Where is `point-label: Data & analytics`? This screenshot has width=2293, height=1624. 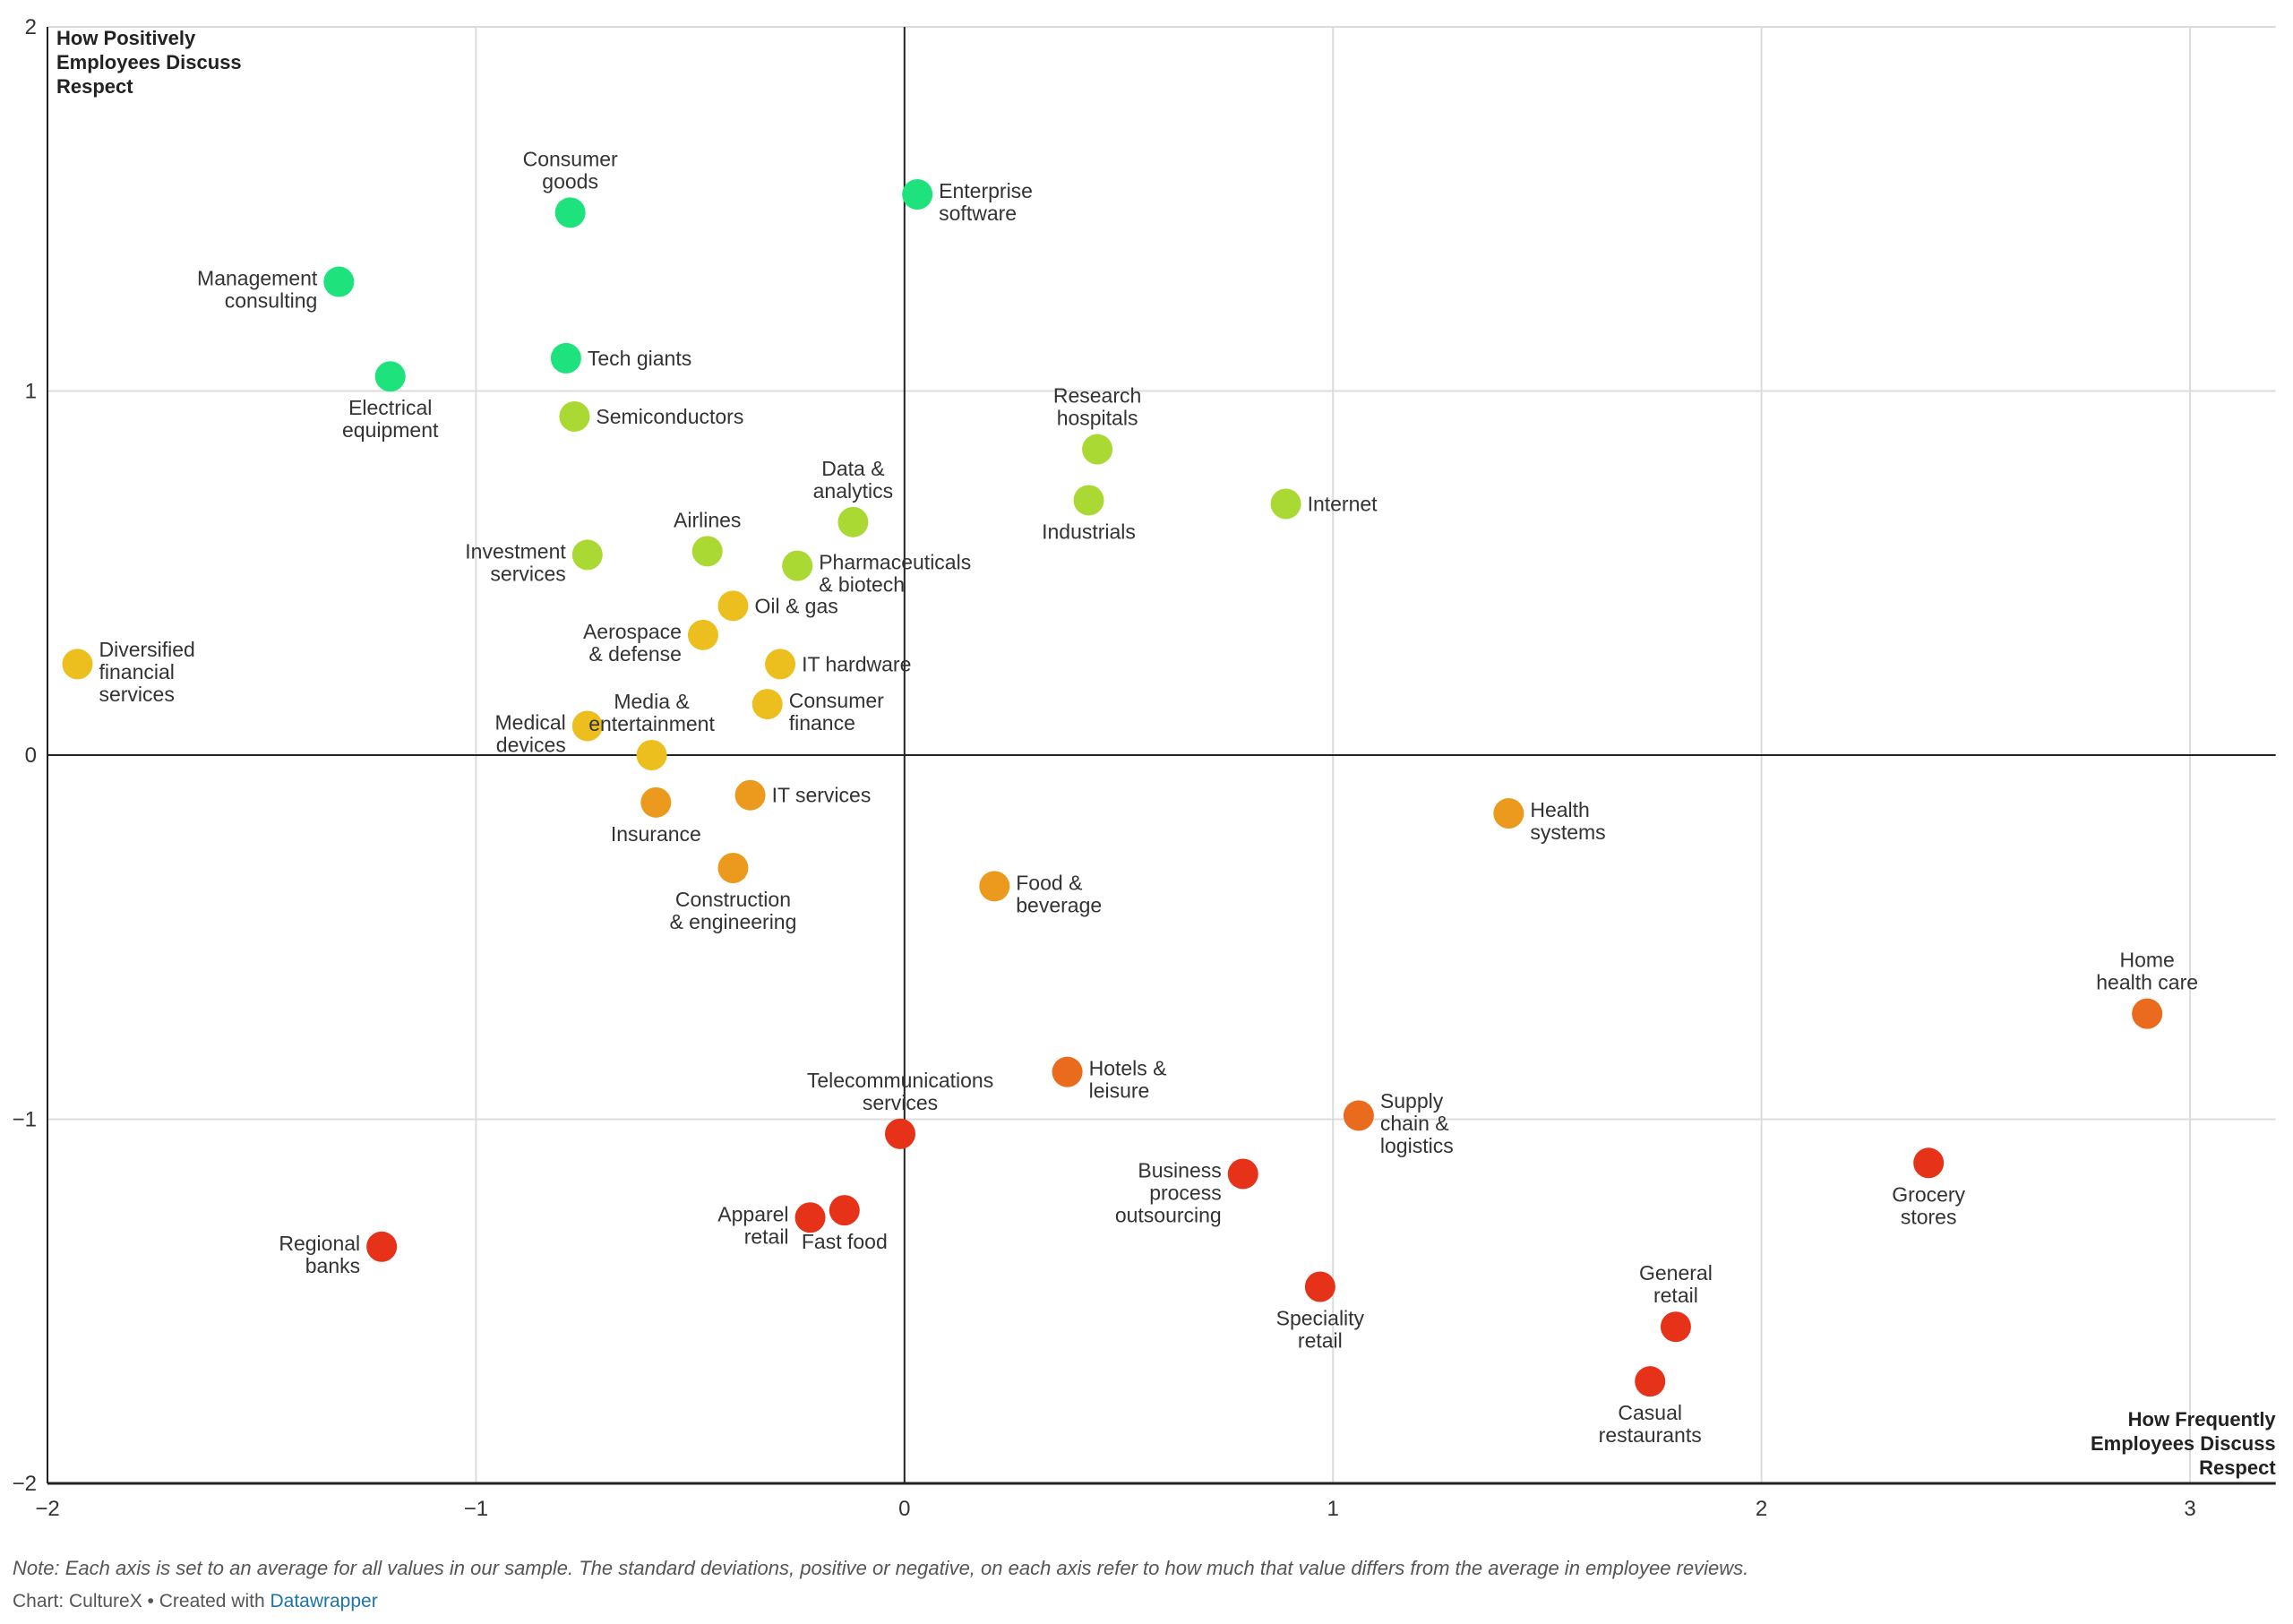
point-label: Data & analytics is located at coordinates (853, 480).